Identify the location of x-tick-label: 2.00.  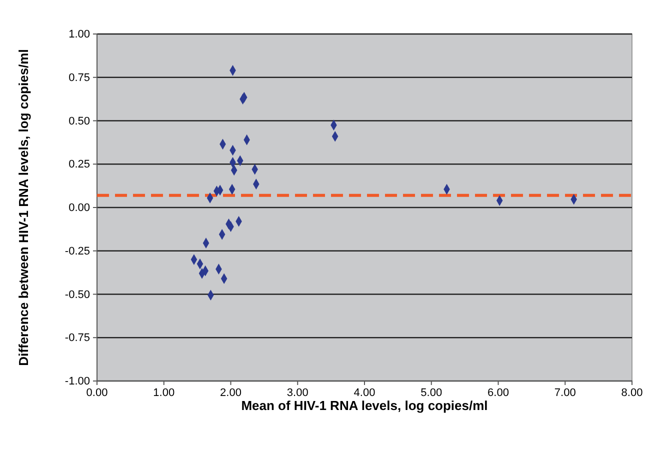
(231, 392).